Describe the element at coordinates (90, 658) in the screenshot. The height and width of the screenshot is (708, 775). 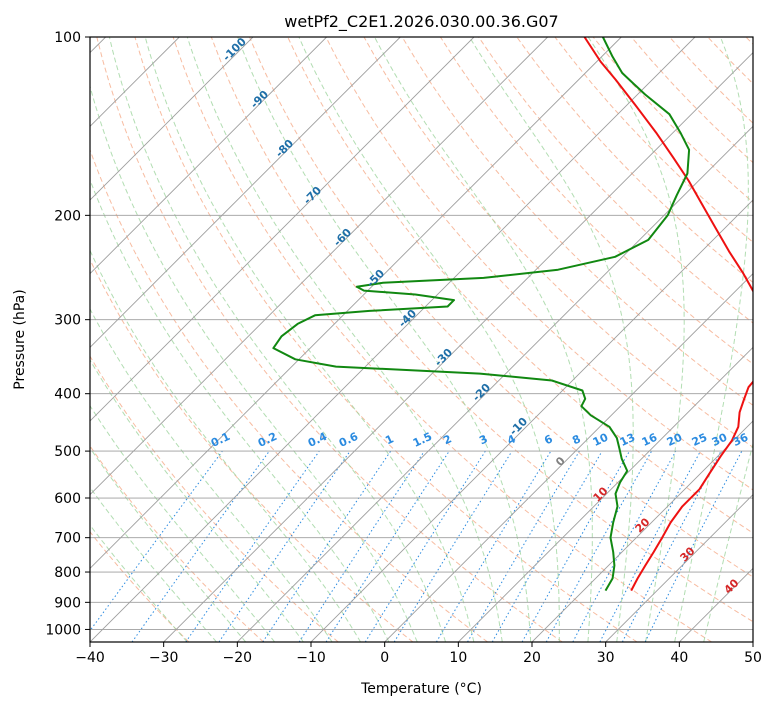
I see `x-tick-label: −40` at that location.